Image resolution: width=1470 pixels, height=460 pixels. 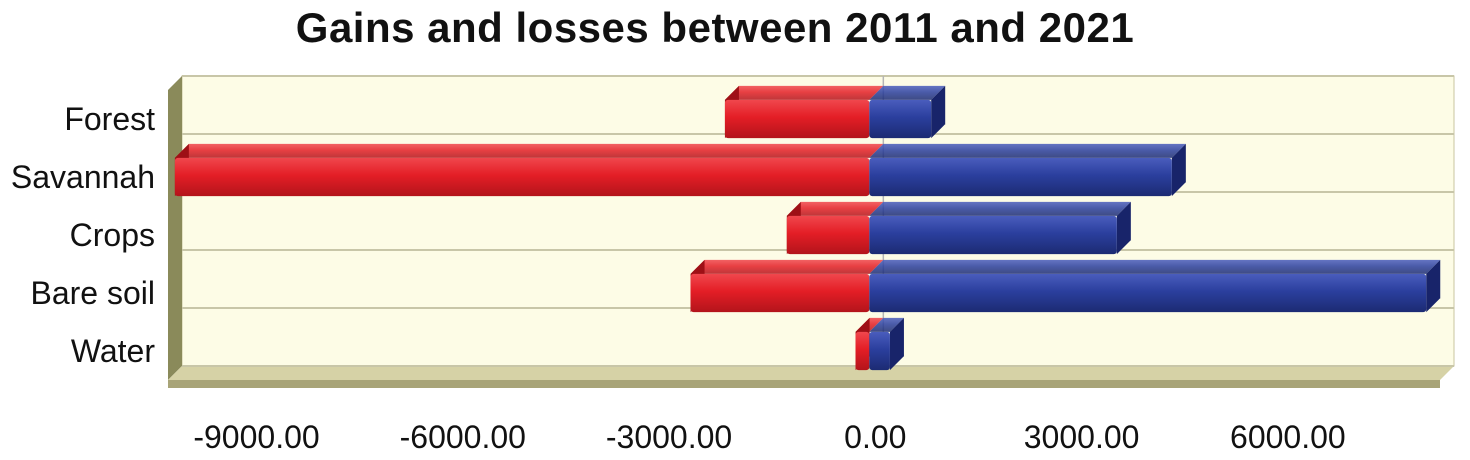 I want to click on bar-water-negative, so click(x=862, y=351).